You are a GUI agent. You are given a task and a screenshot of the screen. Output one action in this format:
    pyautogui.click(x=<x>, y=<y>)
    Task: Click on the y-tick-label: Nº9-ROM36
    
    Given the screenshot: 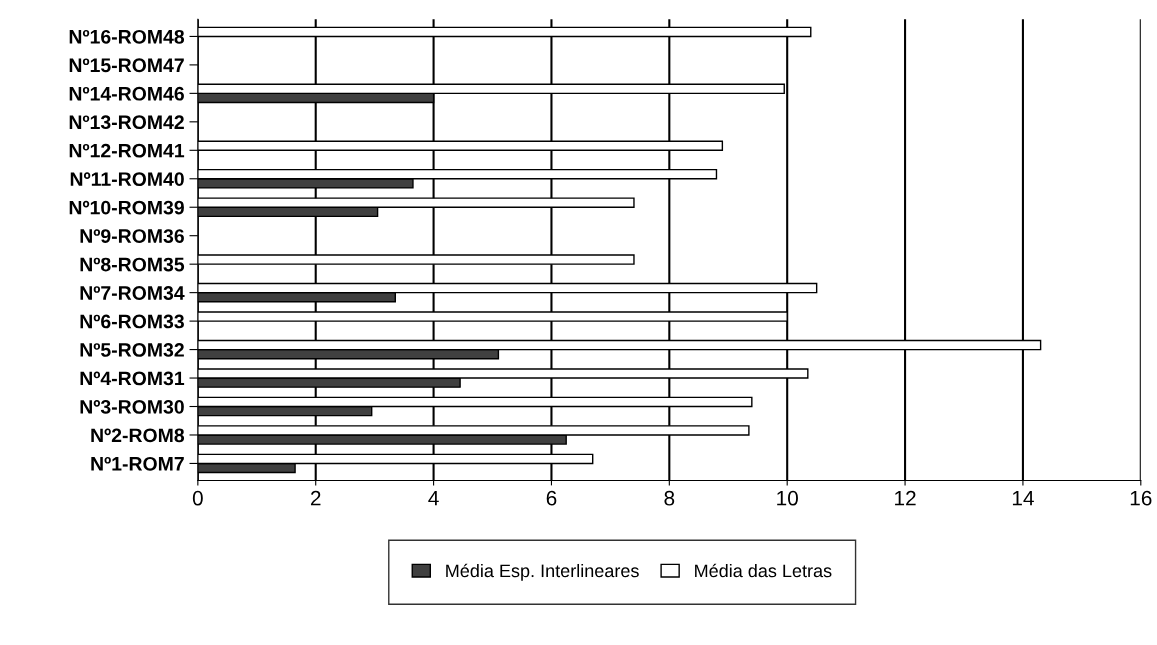 What is the action you would take?
    pyautogui.click(x=132, y=236)
    